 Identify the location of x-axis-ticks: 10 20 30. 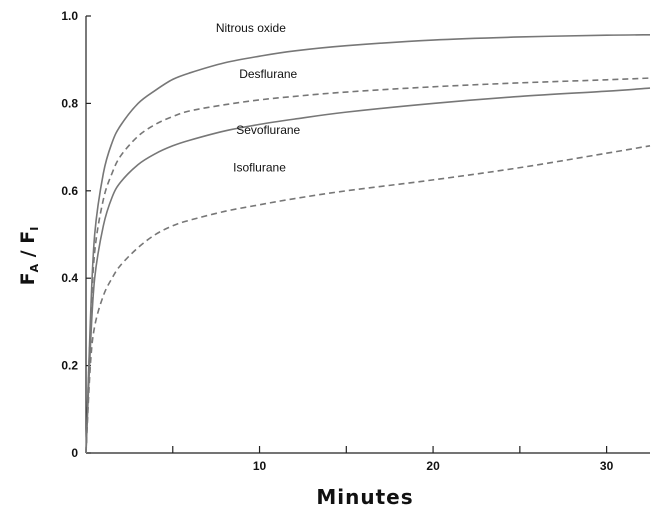
(393, 459).